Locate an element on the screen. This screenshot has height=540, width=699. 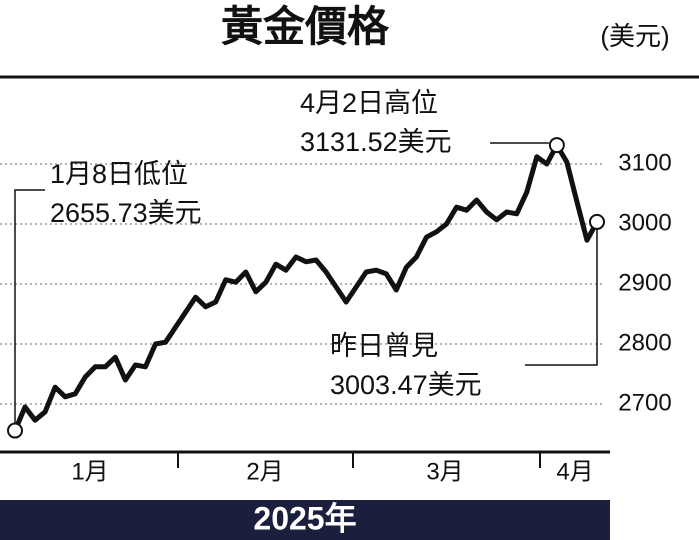
y-tick-label: 2800 is located at coordinates (644, 342).